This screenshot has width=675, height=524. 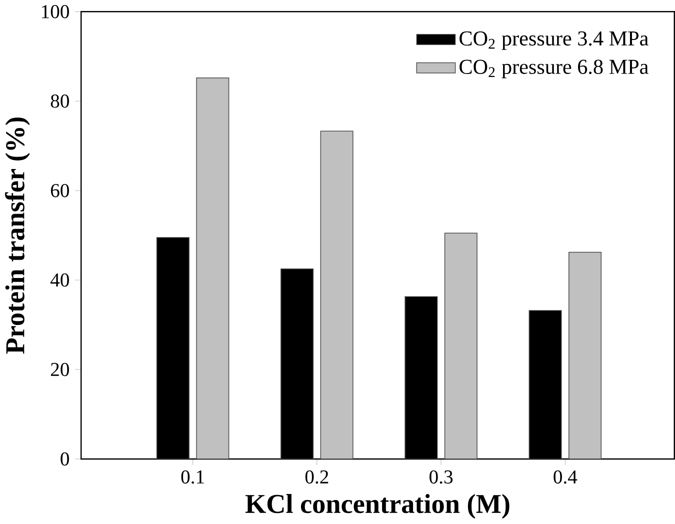 What do you see at coordinates (59, 280) in the screenshot?
I see `y-tick-label: 40` at bounding box center [59, 280].